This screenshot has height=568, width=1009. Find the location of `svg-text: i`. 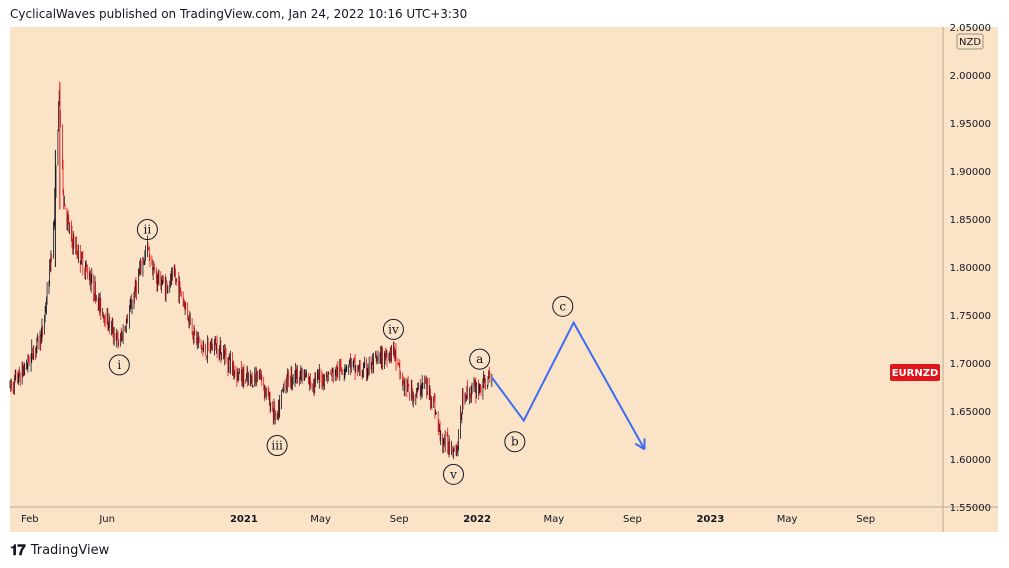

svg-text: i is located at coordinates (119, 365).